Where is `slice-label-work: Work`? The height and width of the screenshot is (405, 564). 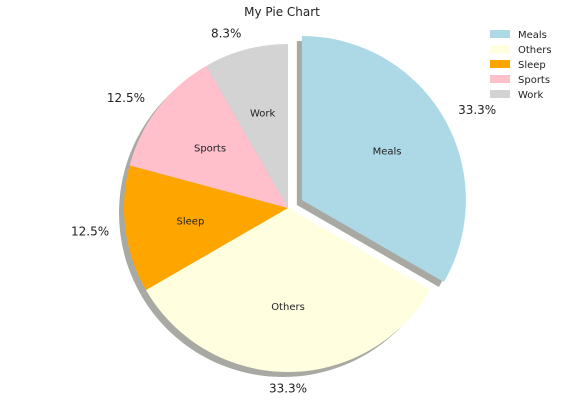 slice-label-work: Work is located at coordinates (263, 113).